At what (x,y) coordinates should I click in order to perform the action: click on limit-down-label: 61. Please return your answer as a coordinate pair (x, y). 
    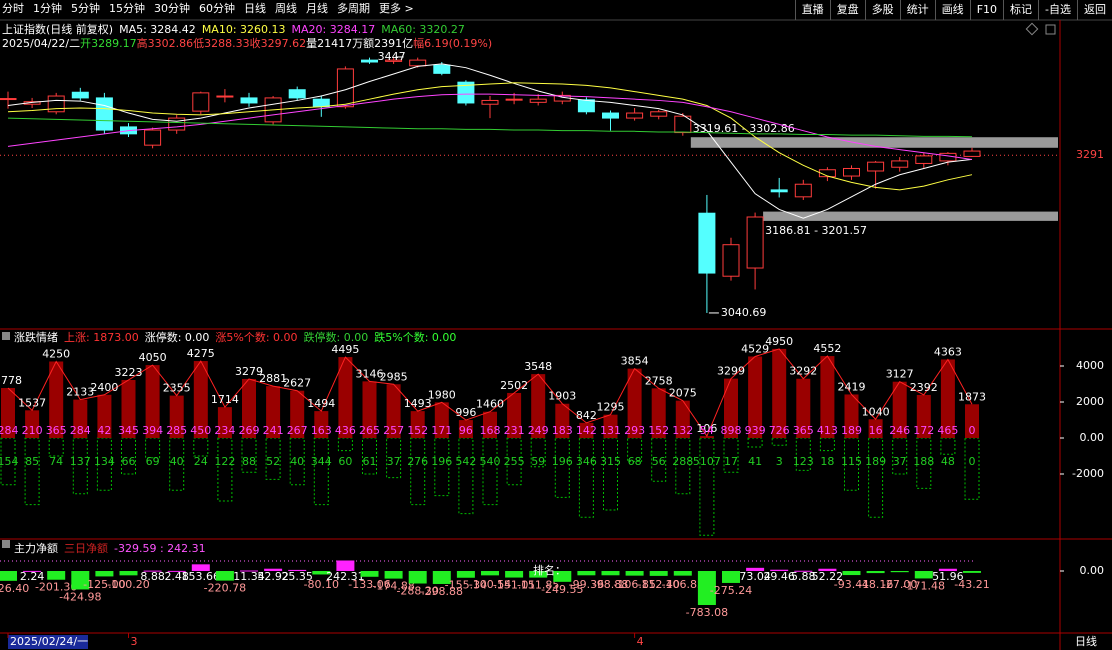
    Looking at the image, I should click on (370, 461).